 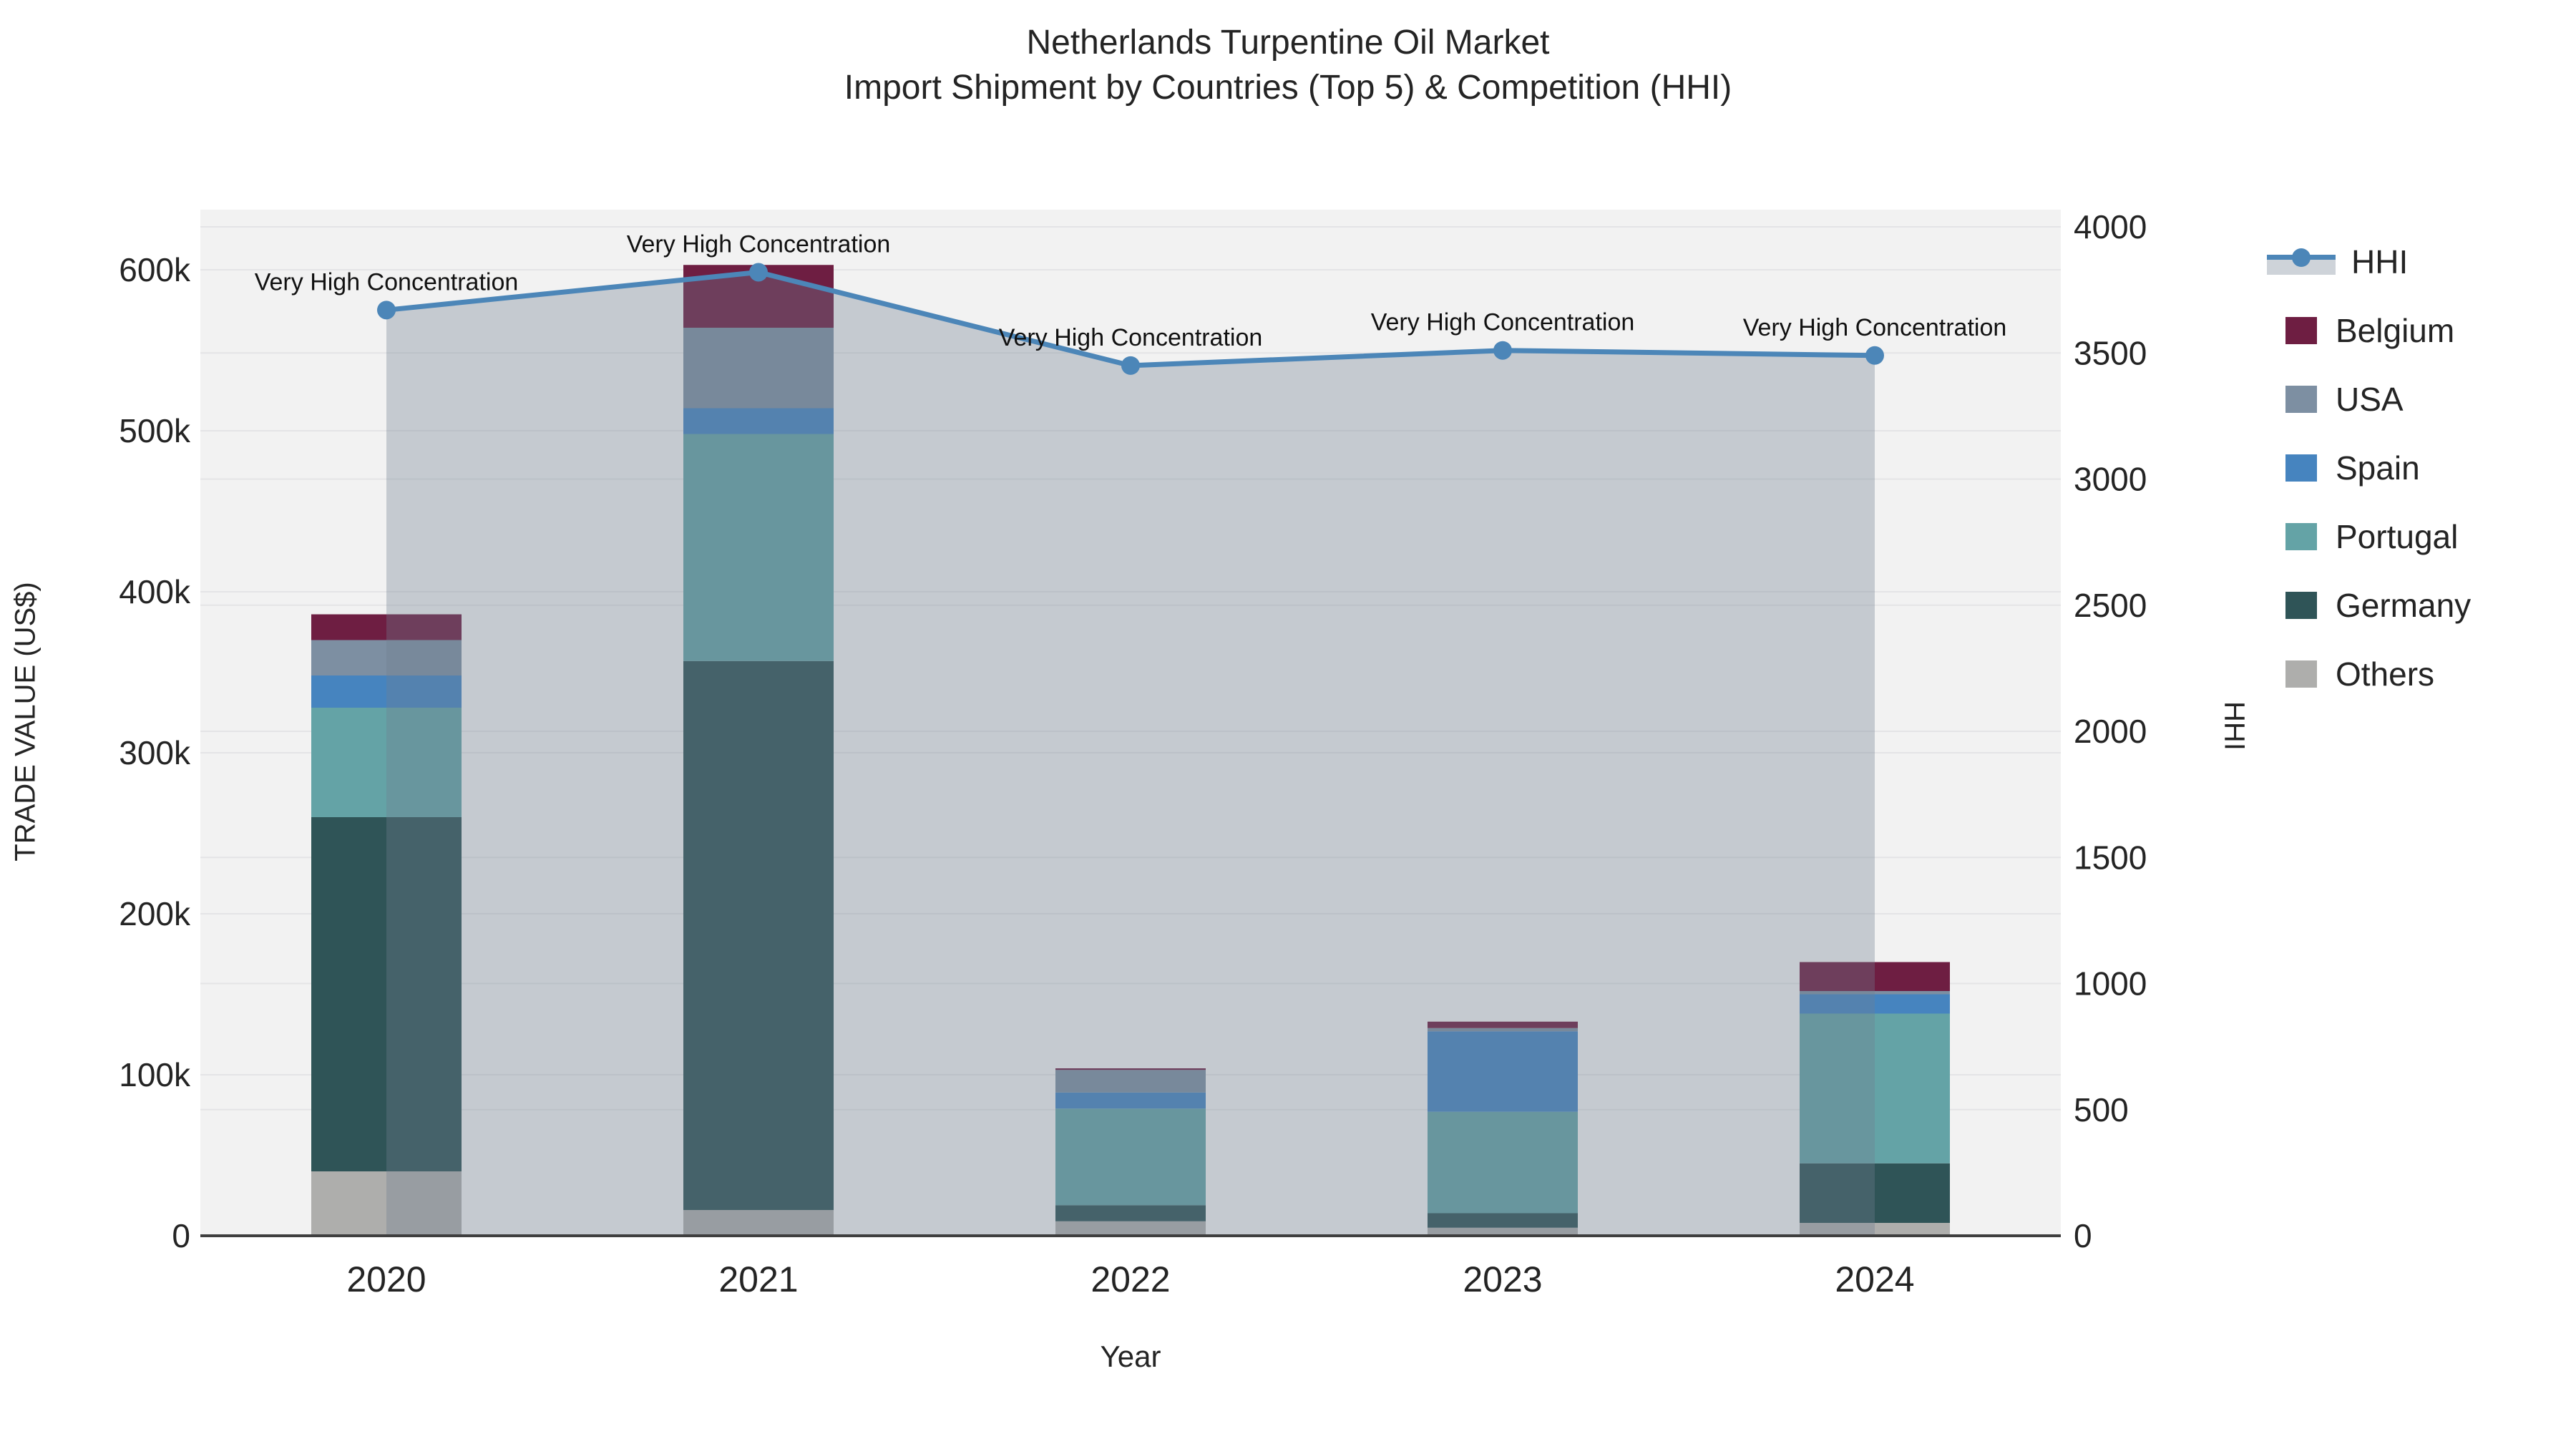 I want to click on x-axis-title: Year, so click(x=1130, y=1356).